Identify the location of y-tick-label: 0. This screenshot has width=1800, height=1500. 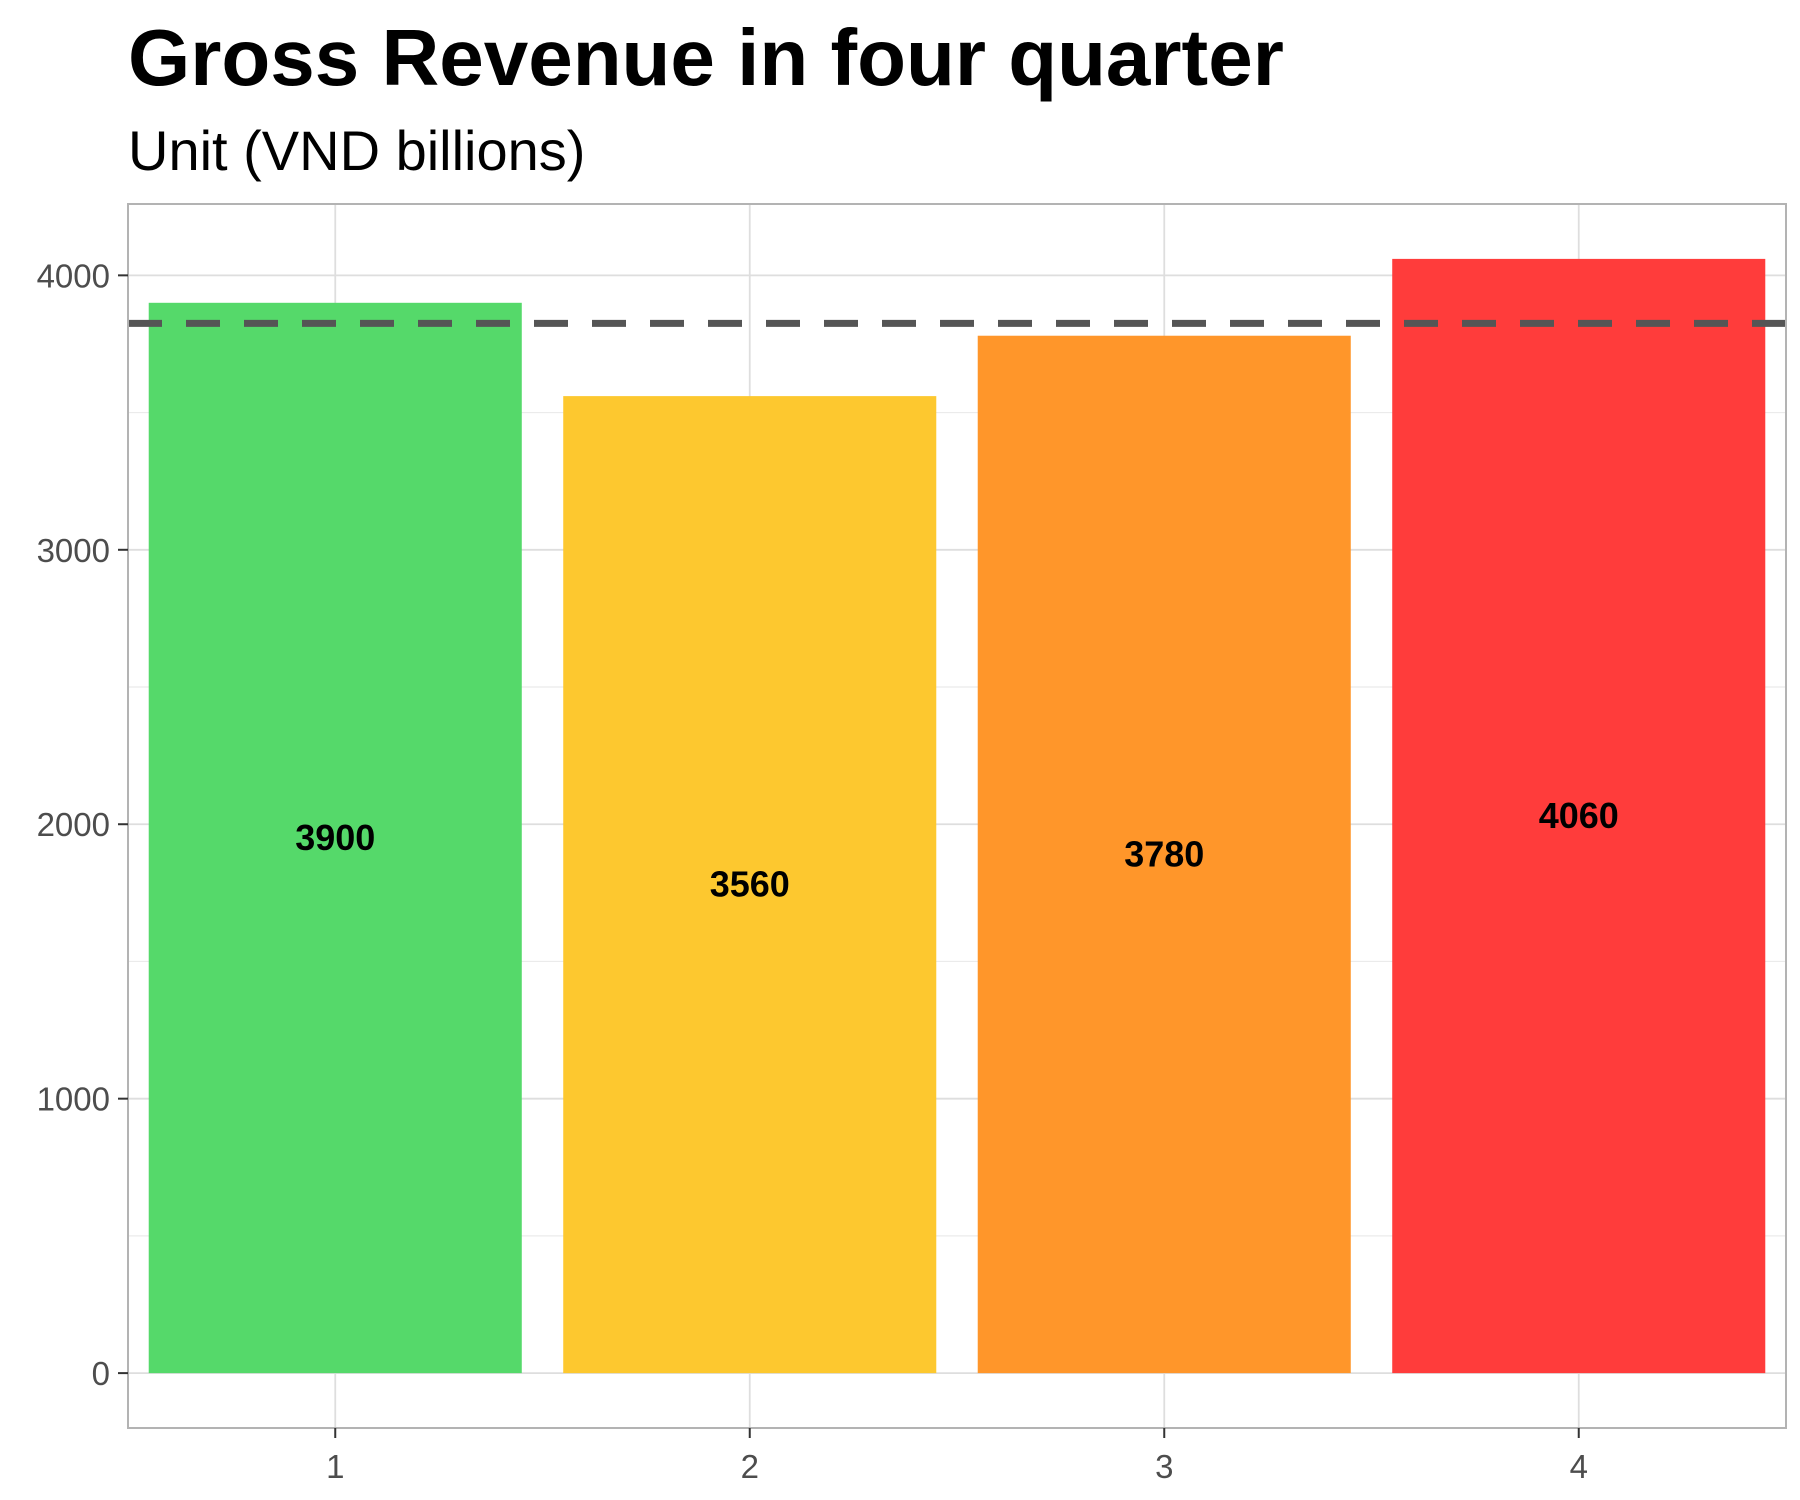
(101, 1373).